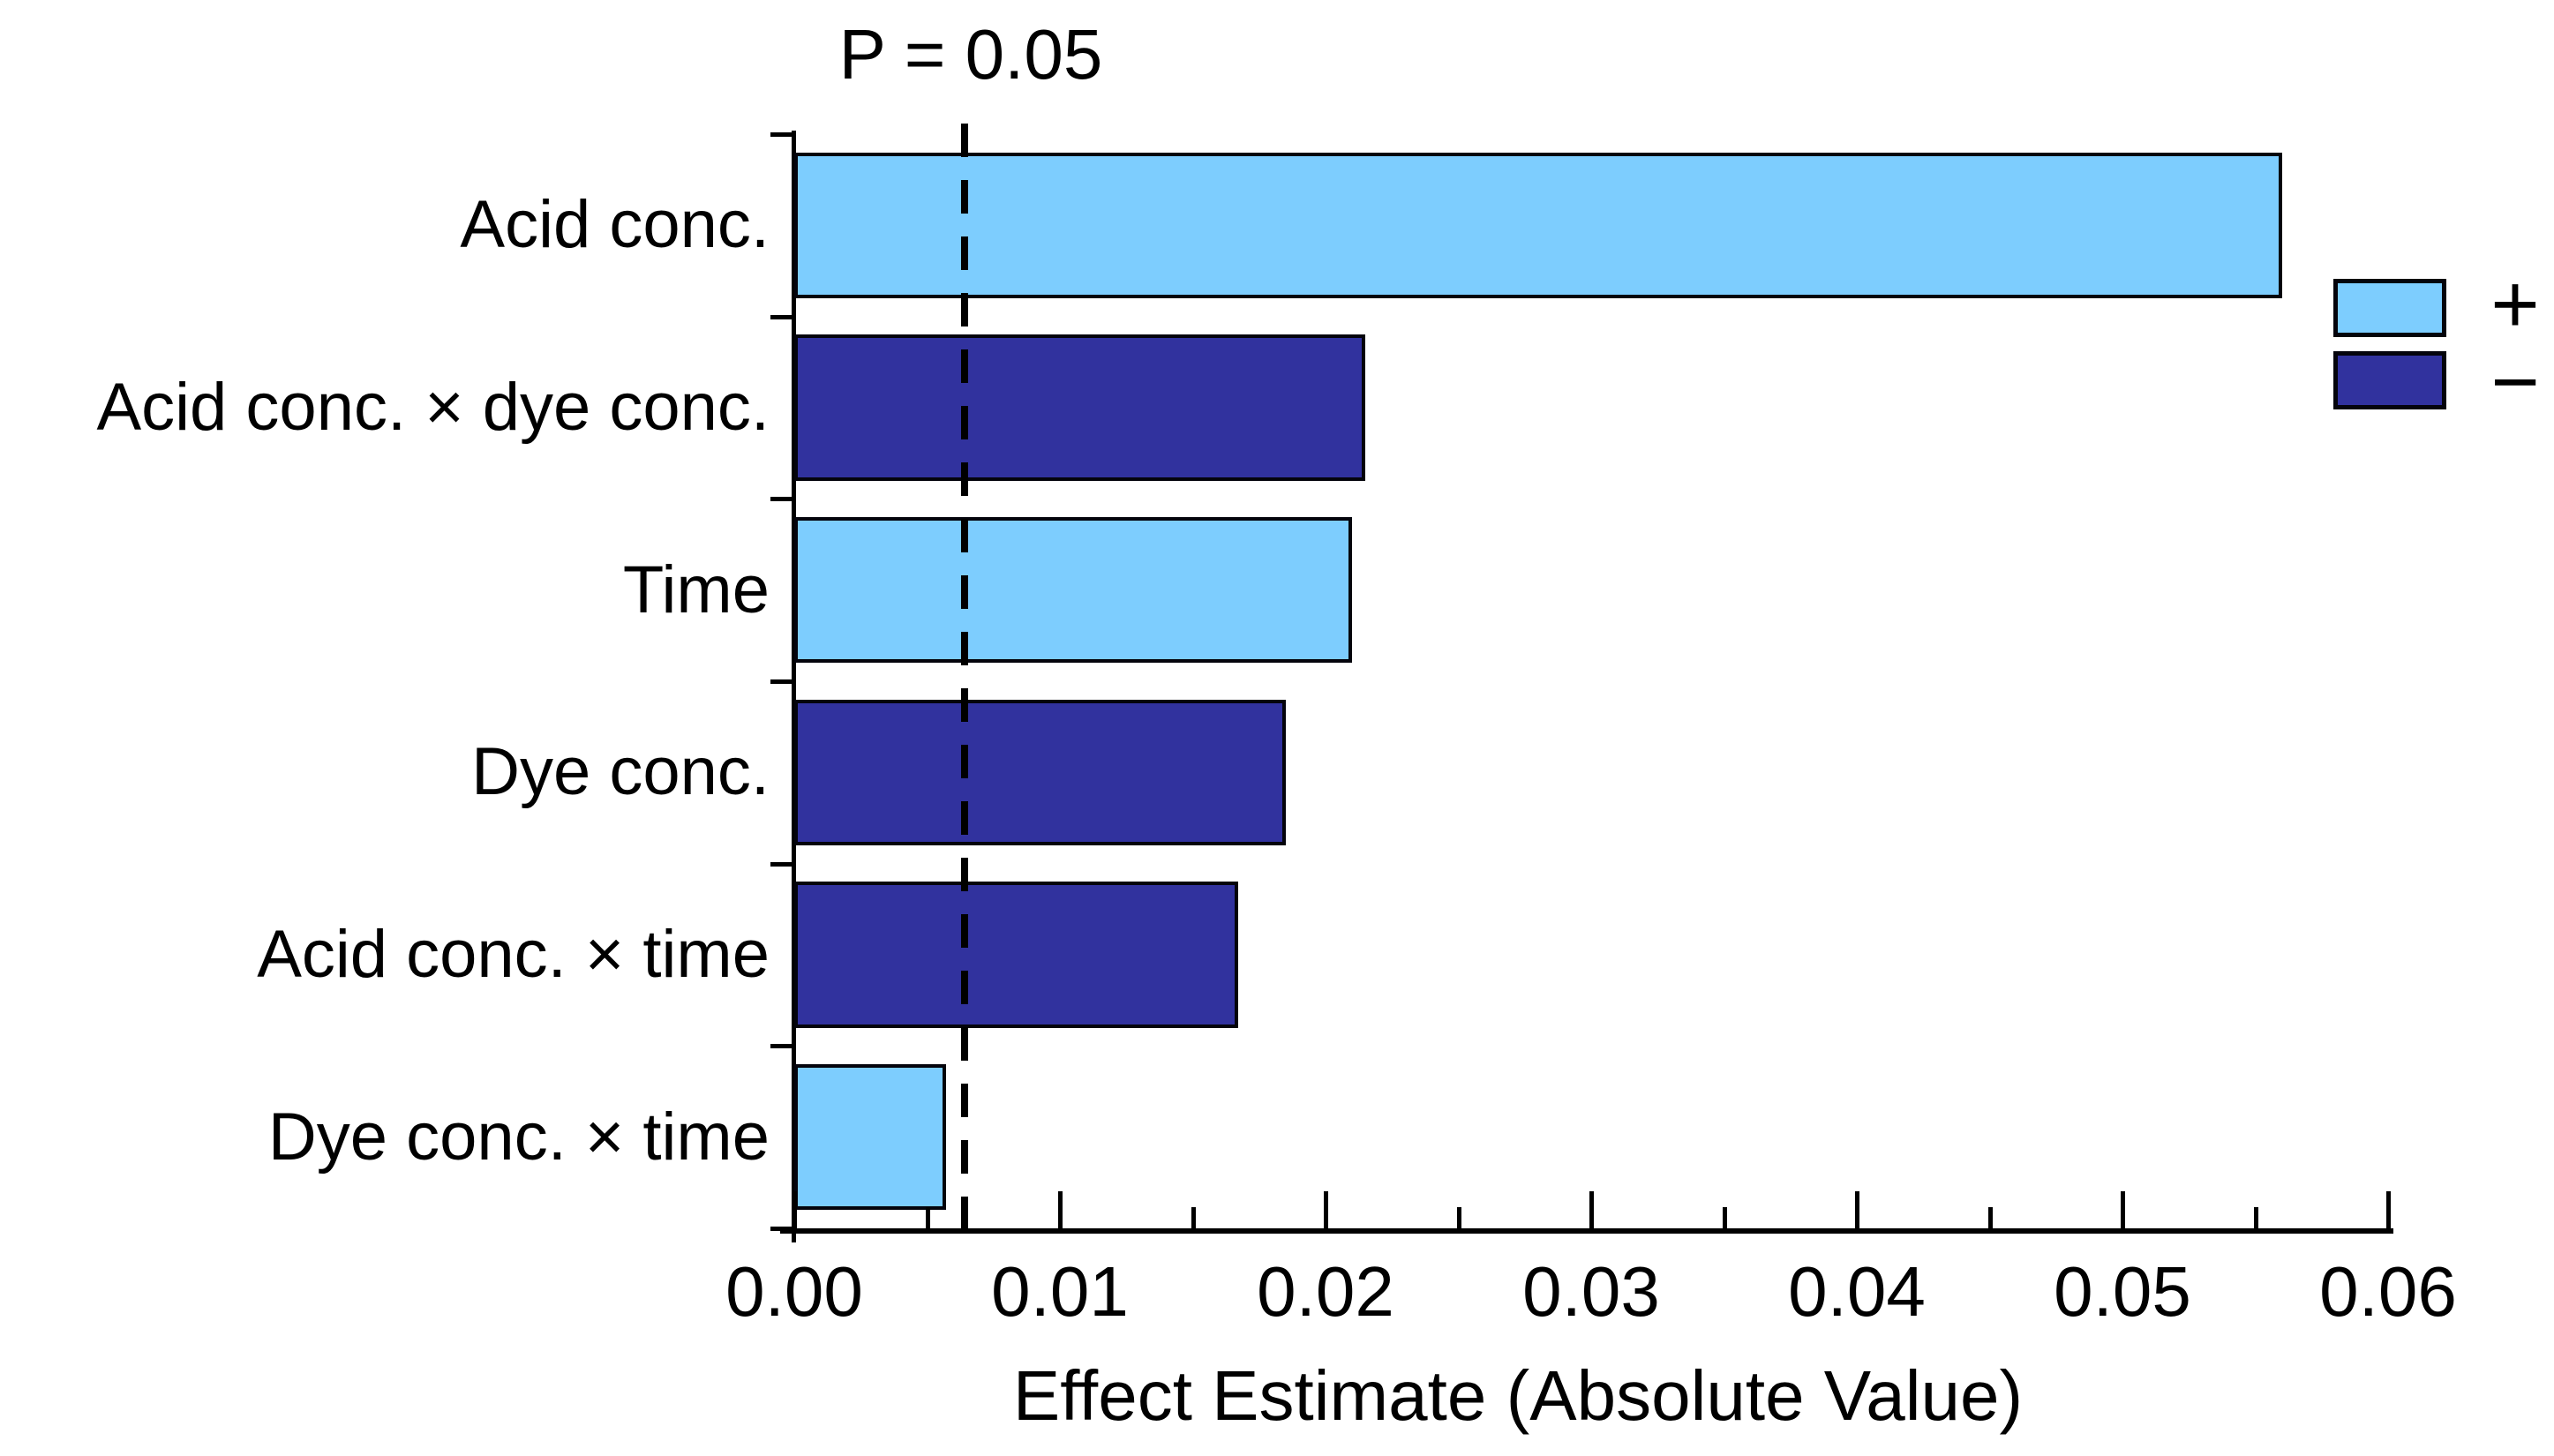 The height and width of the screenshot is (1456, 2554). I want to click on category-label: Acid conc. × dye conc., so click(433, 407).